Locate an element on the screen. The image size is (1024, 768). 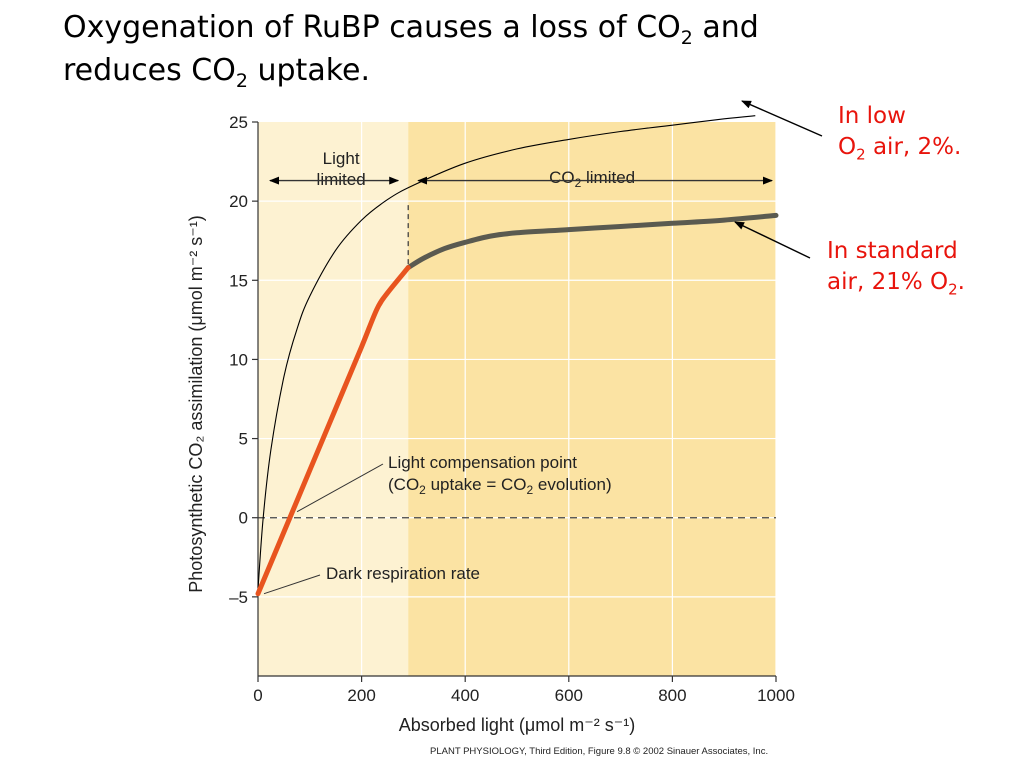
low-o2-pointer-arrow is located at coordinates (782, 118).